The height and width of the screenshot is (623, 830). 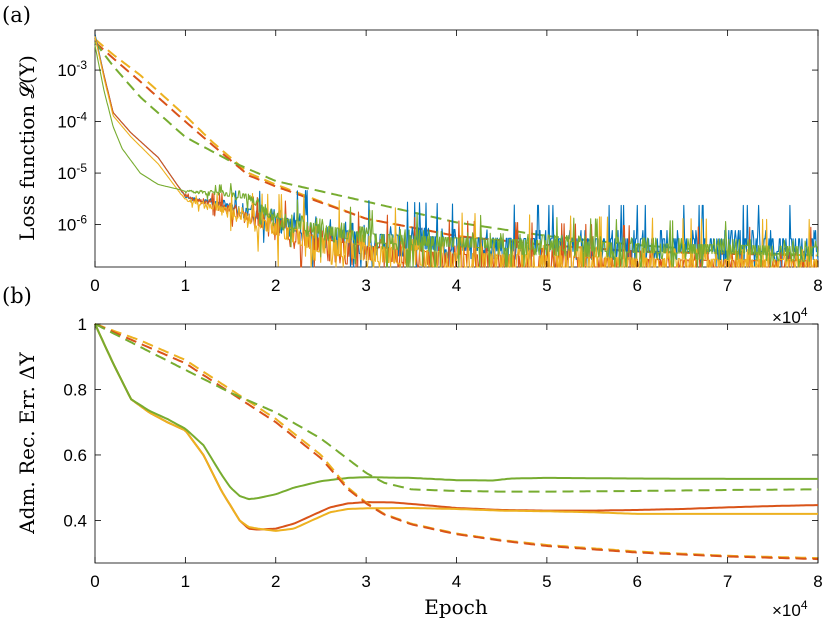 What do you see at coordinates (72, 224) in the screenshot?
I see `y-tick-label: 10⁻⁶` at bounding box center [72, 224].